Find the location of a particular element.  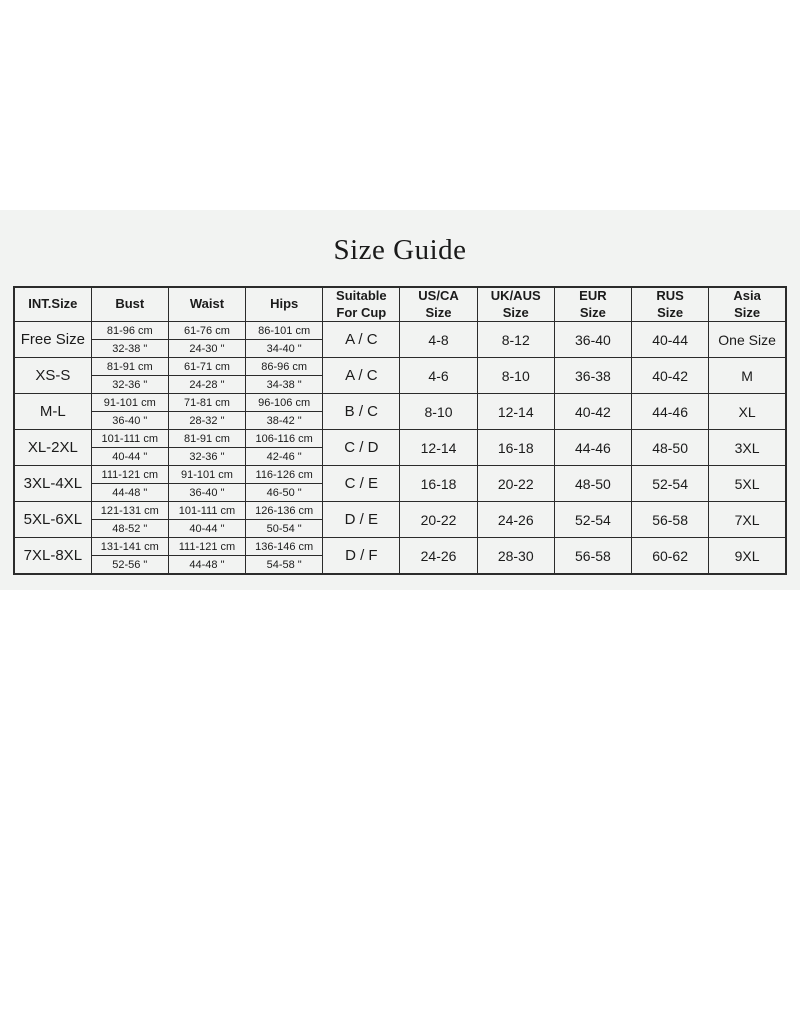

eur-cell: 40-42 is located at coordinates (593, 411).